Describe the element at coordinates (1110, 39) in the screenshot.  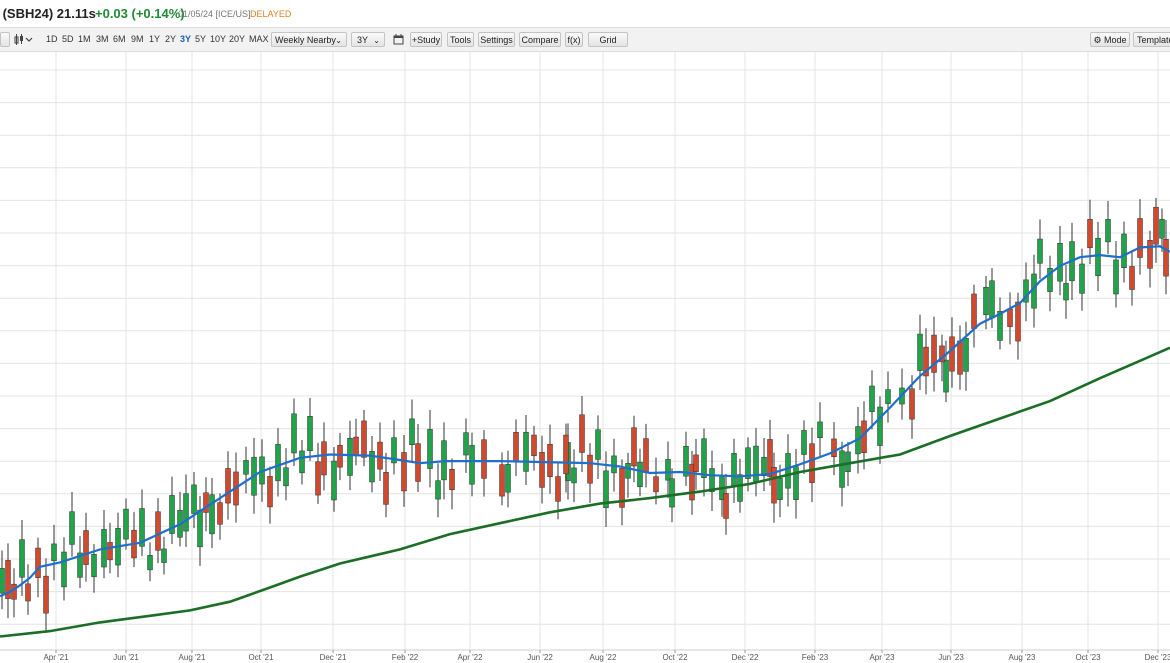
I see `mode-button: ⚙ Mode` at that location.